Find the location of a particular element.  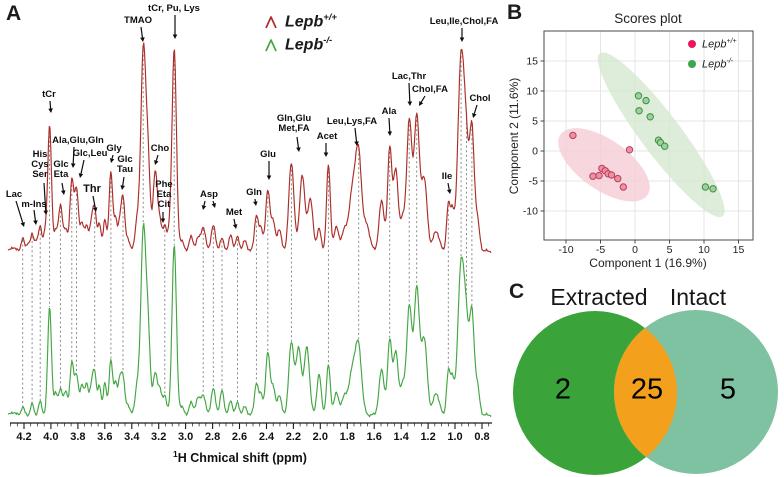

plot-border is located at coordinates (648, 135).